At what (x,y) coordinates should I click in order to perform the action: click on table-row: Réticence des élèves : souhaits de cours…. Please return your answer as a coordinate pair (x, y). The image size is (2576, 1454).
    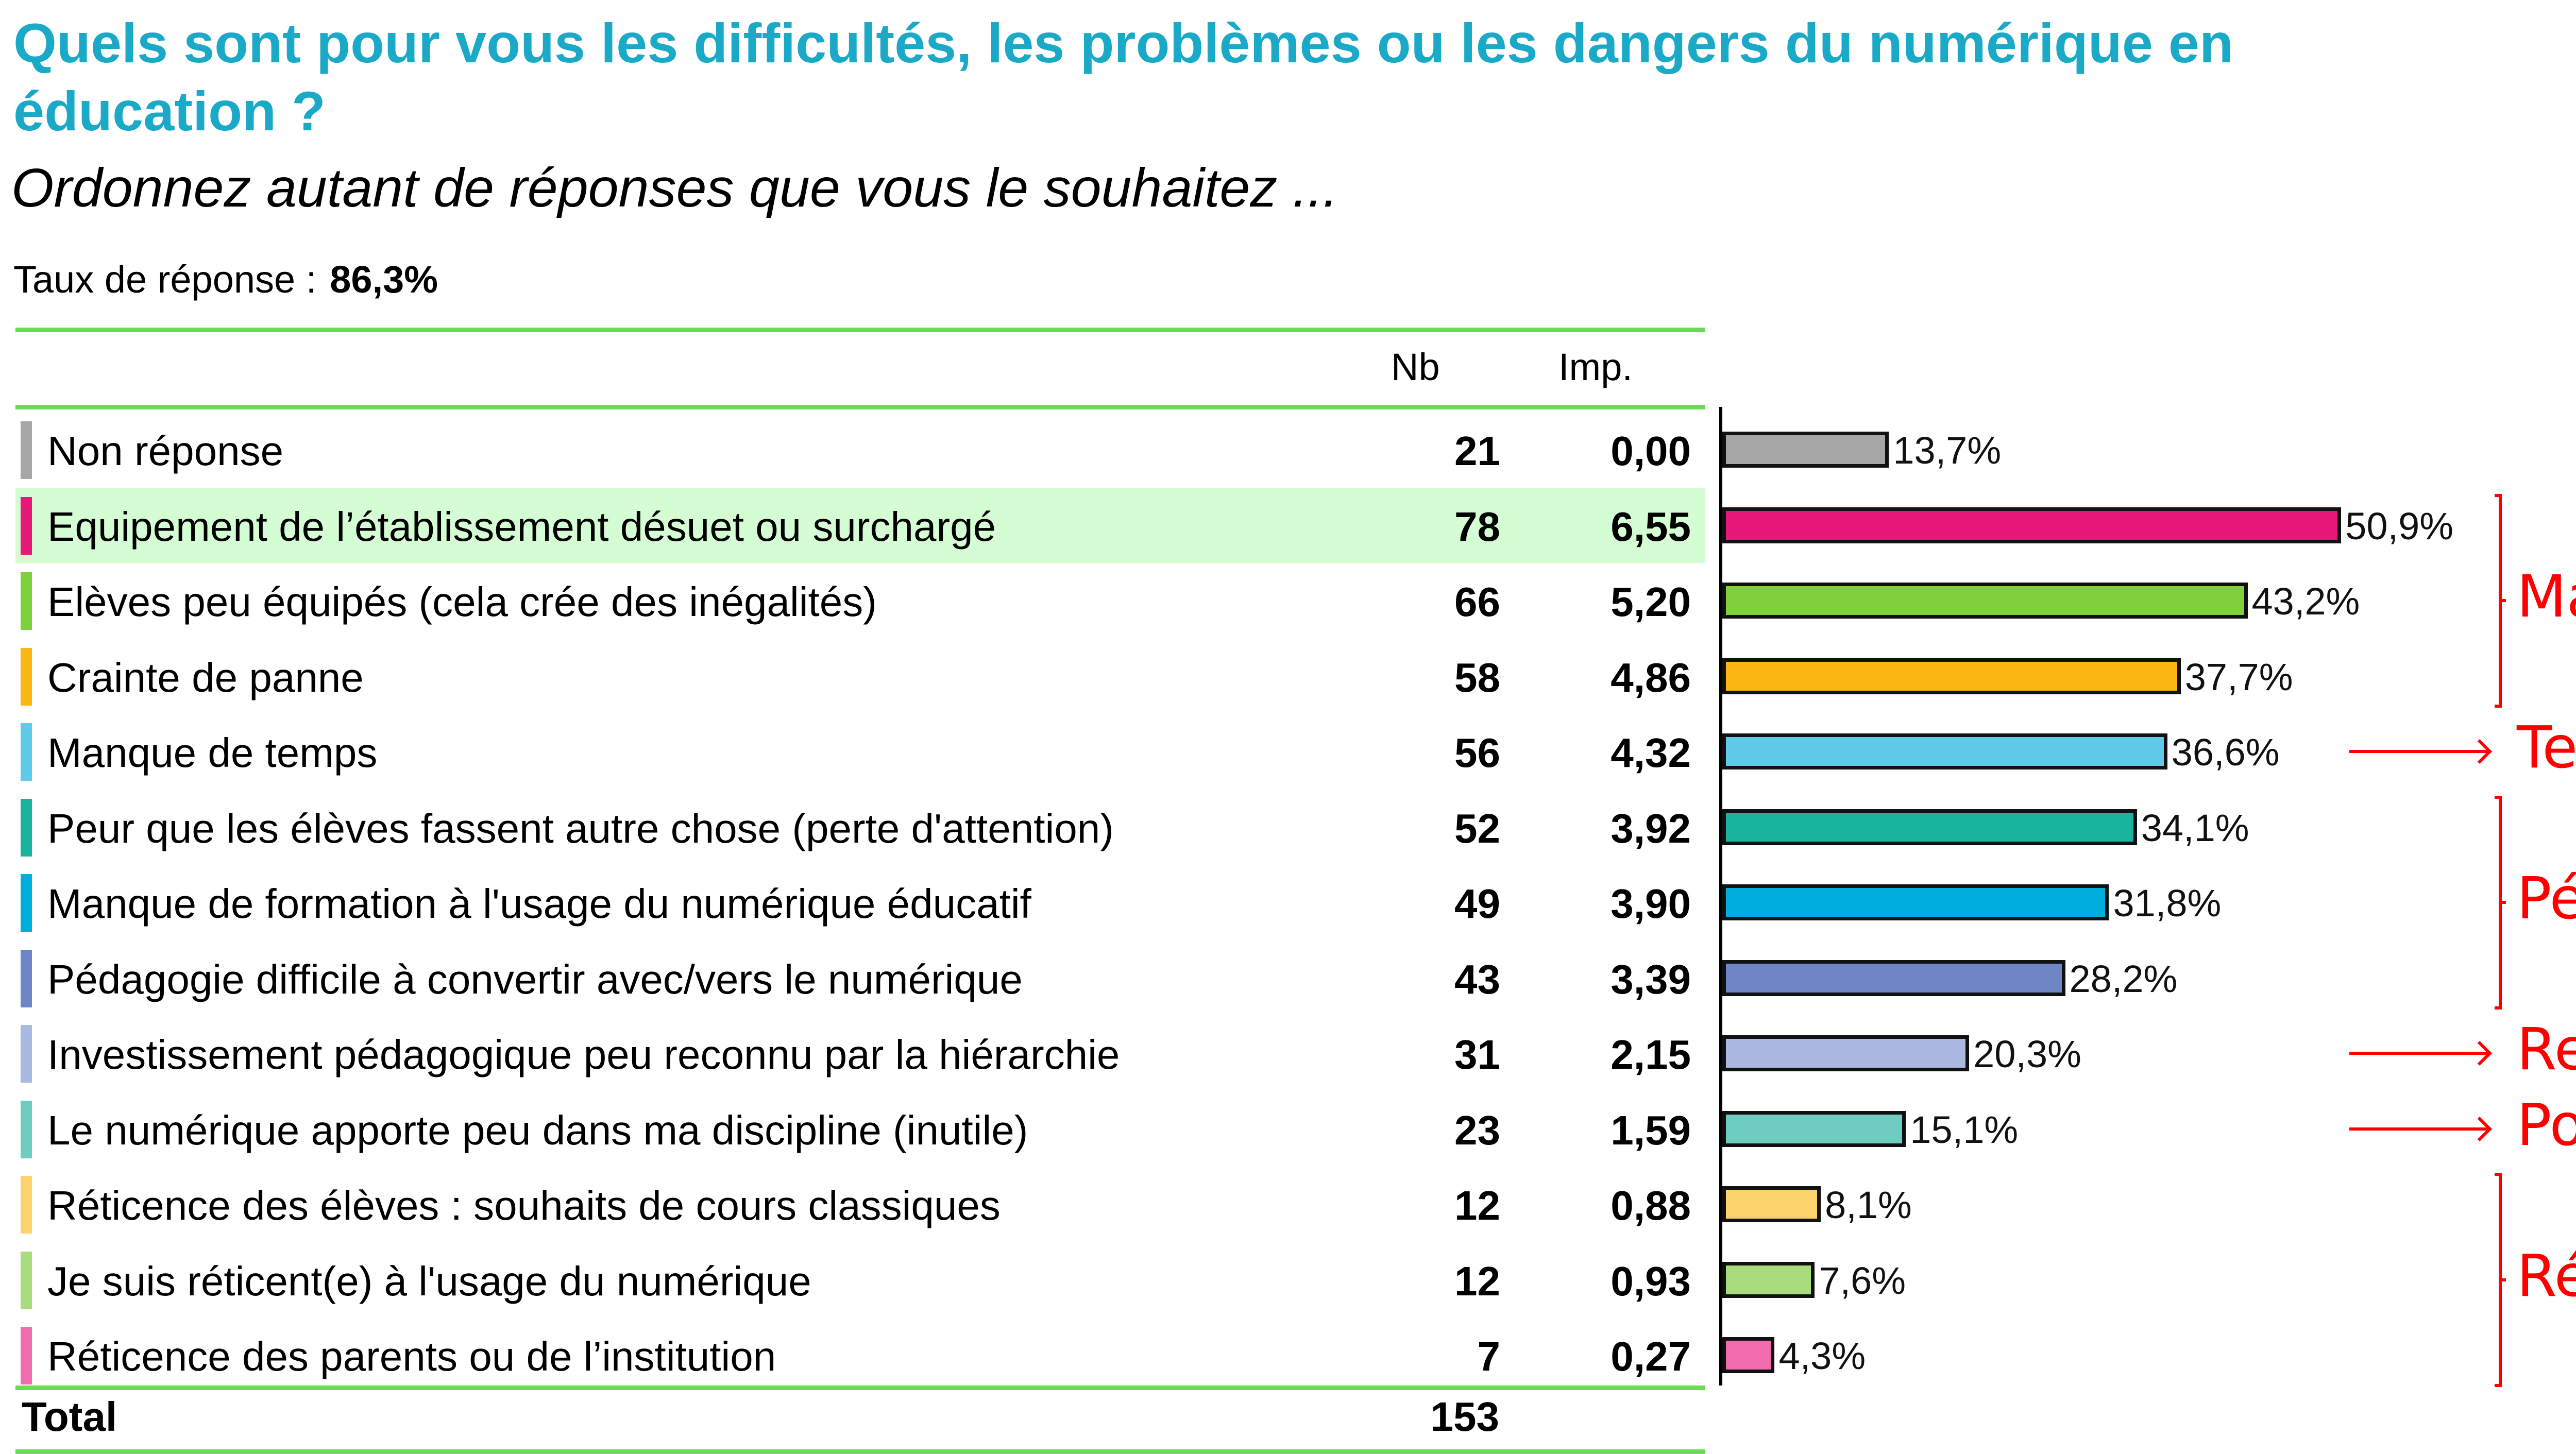
    Looking at the image, I should click on (860, 1204).